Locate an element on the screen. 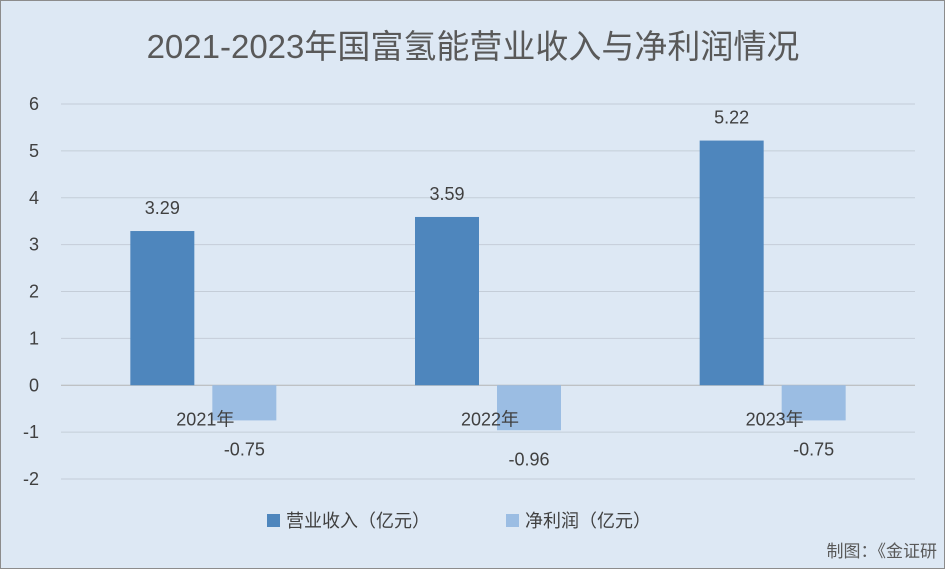  data-label: 3.59 is located at coordinates (446, 194).